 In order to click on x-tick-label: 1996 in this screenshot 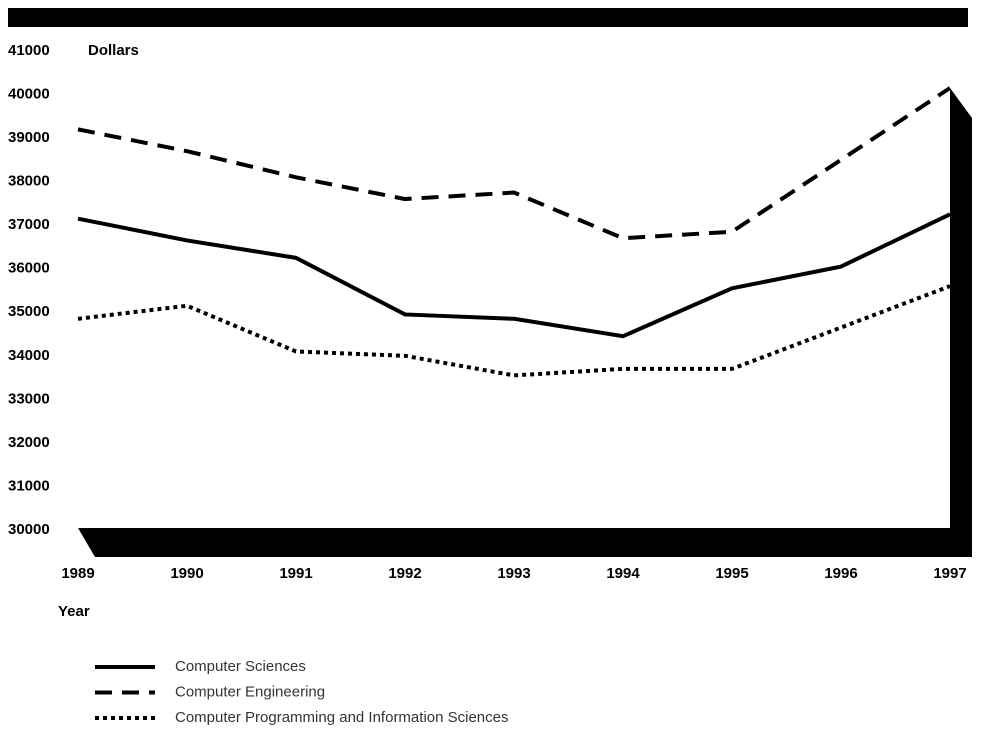, I will do `click(840, 573)`.